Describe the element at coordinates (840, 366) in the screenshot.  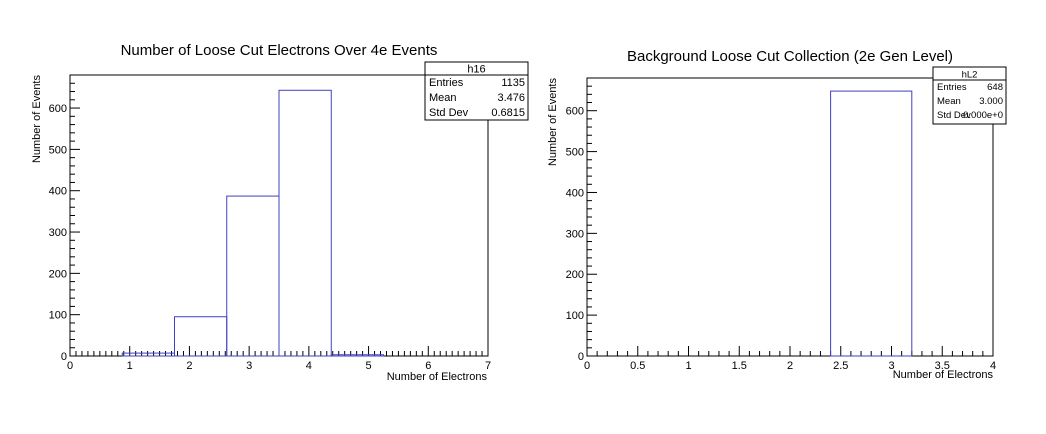
I see `x-tick-label: 2.5` at that location.